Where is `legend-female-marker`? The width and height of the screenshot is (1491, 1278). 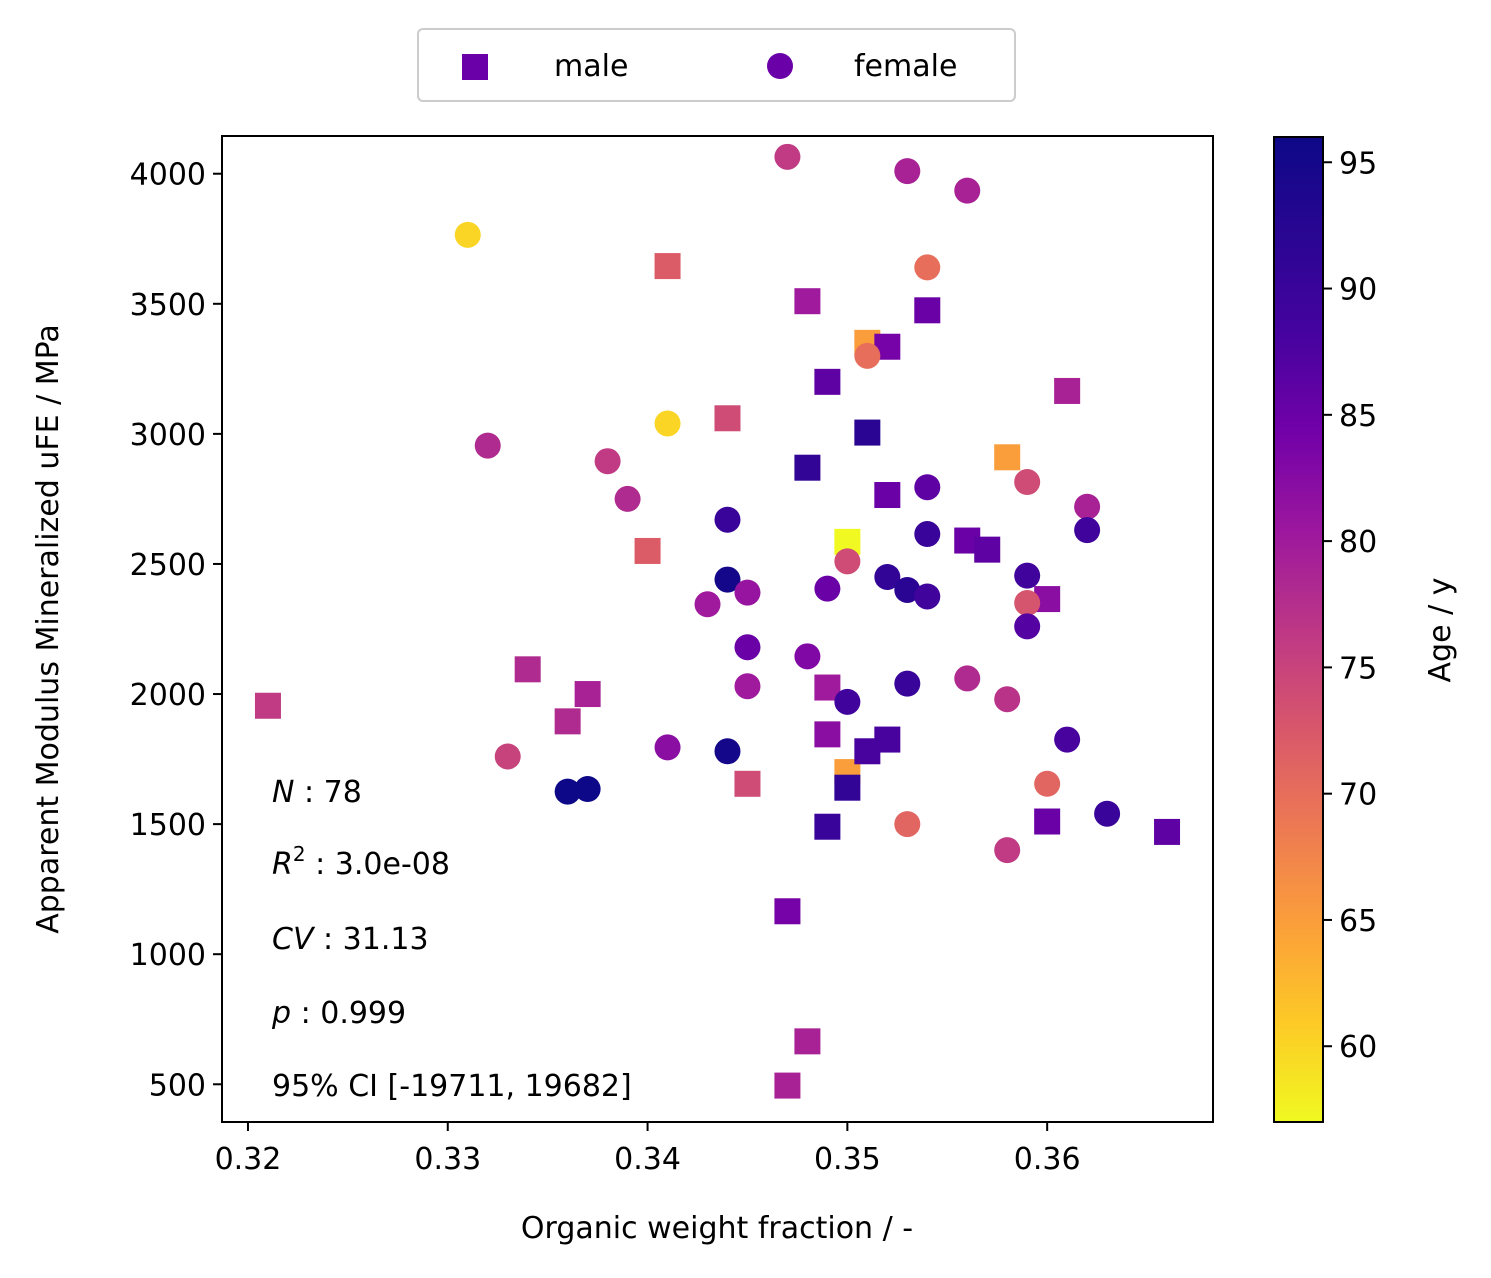
legend-female-marker is located at coordinates (780, 66).